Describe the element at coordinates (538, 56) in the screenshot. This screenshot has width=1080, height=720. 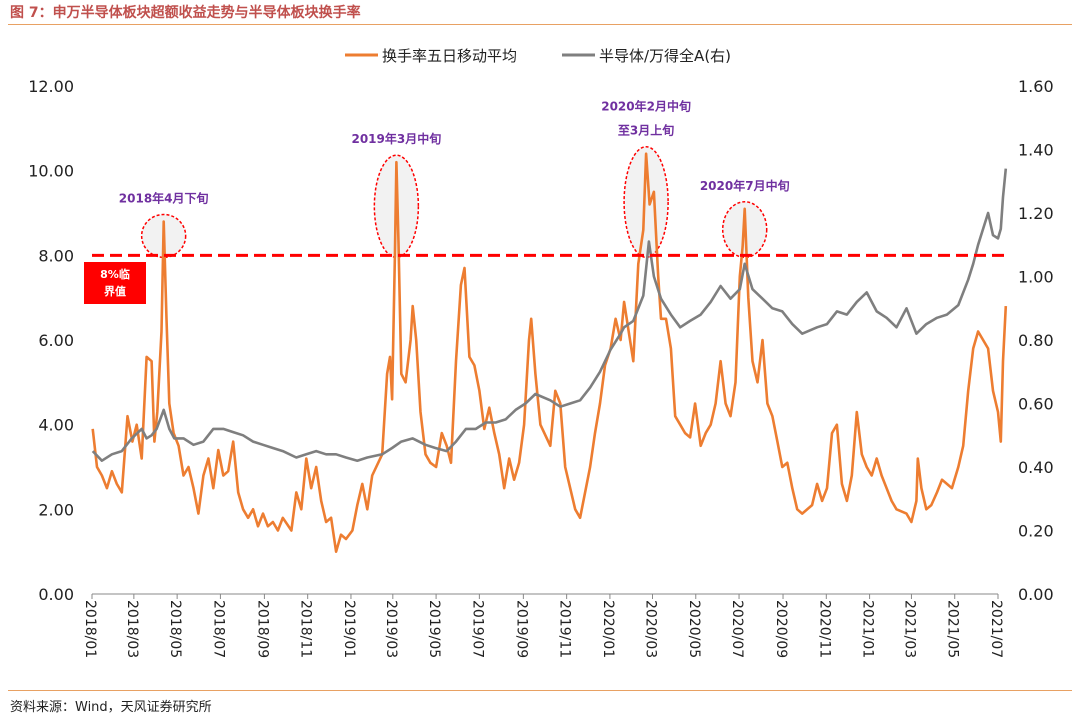
I see `legend: 换手率五日移动平均 半导体/万得全A(右)` at that location.